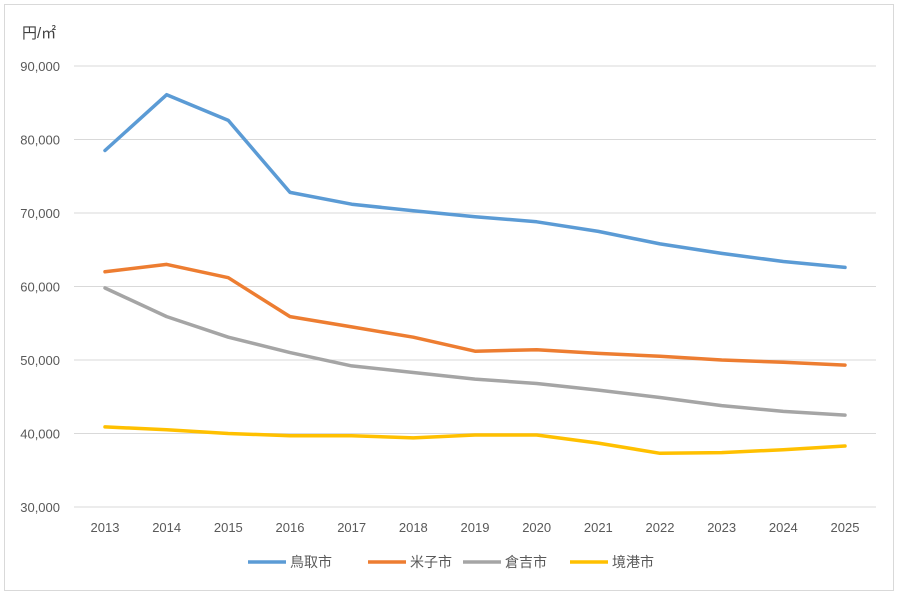 The width and height of the screenshot is (900, 597). What do you see at coordinates (40, 140) in the screenshot?
I see `y-tick-label: 80,000` at bounding box center [40, 140].